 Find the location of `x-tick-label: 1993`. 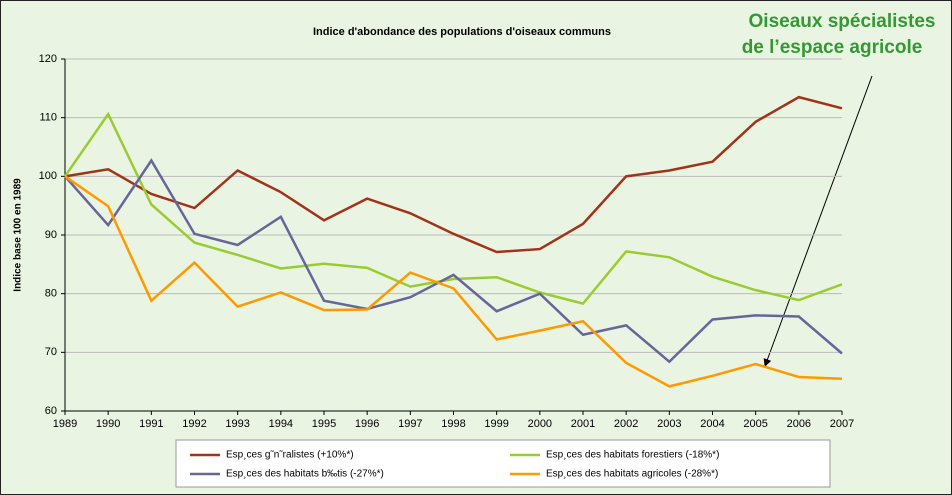

x-tick-label: 1993 is located at coordinates (237, 424).